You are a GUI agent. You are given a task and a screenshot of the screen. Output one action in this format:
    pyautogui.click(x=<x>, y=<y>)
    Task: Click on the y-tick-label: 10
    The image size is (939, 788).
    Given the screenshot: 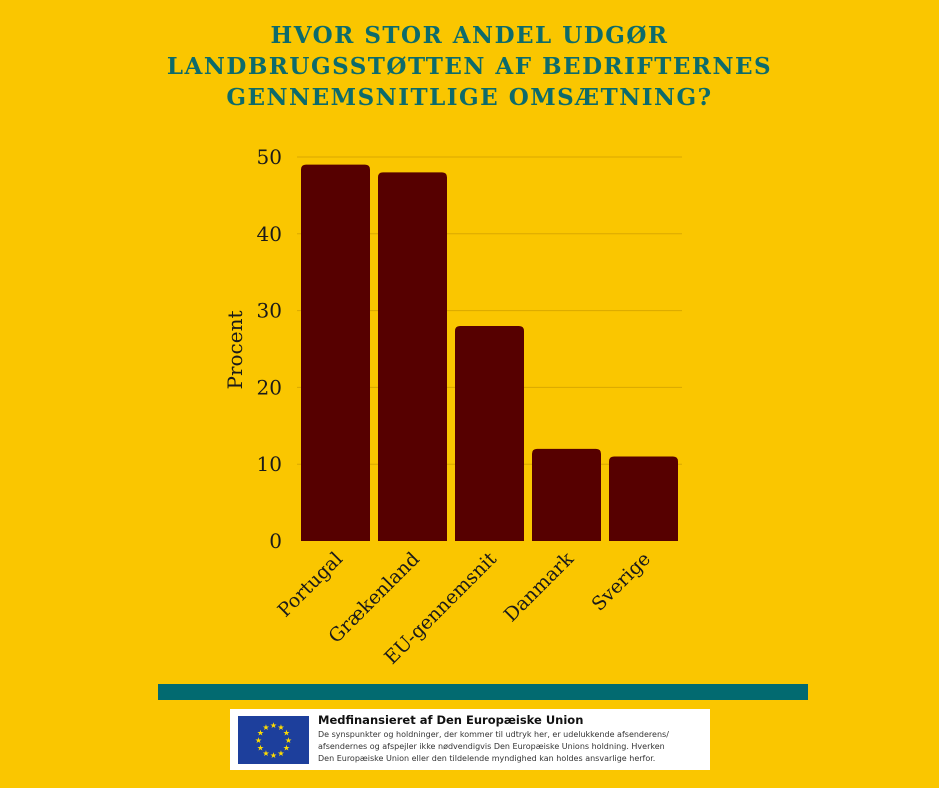 What is the action you would take?
    pyautogui.click(x=269, y=464)
    